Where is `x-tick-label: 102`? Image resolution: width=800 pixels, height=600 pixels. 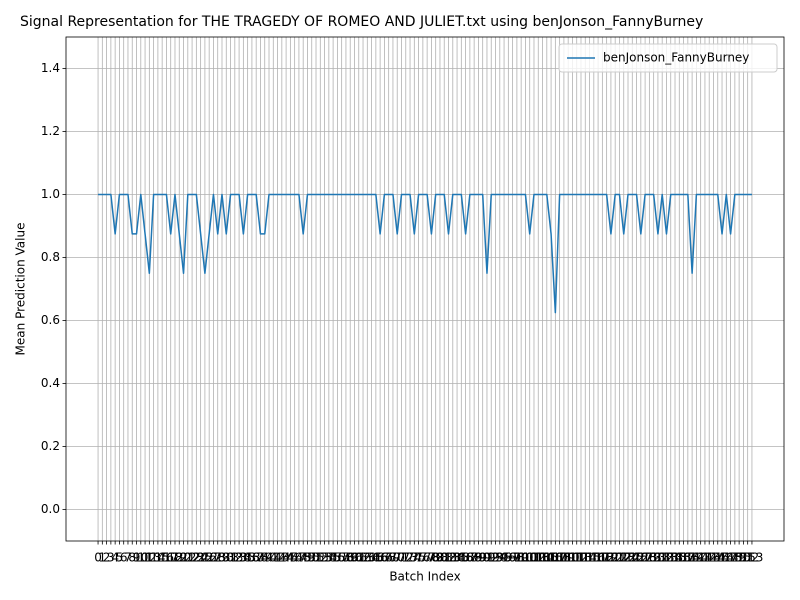 x-tick-label: 102 is located at coordinates (534, 558).